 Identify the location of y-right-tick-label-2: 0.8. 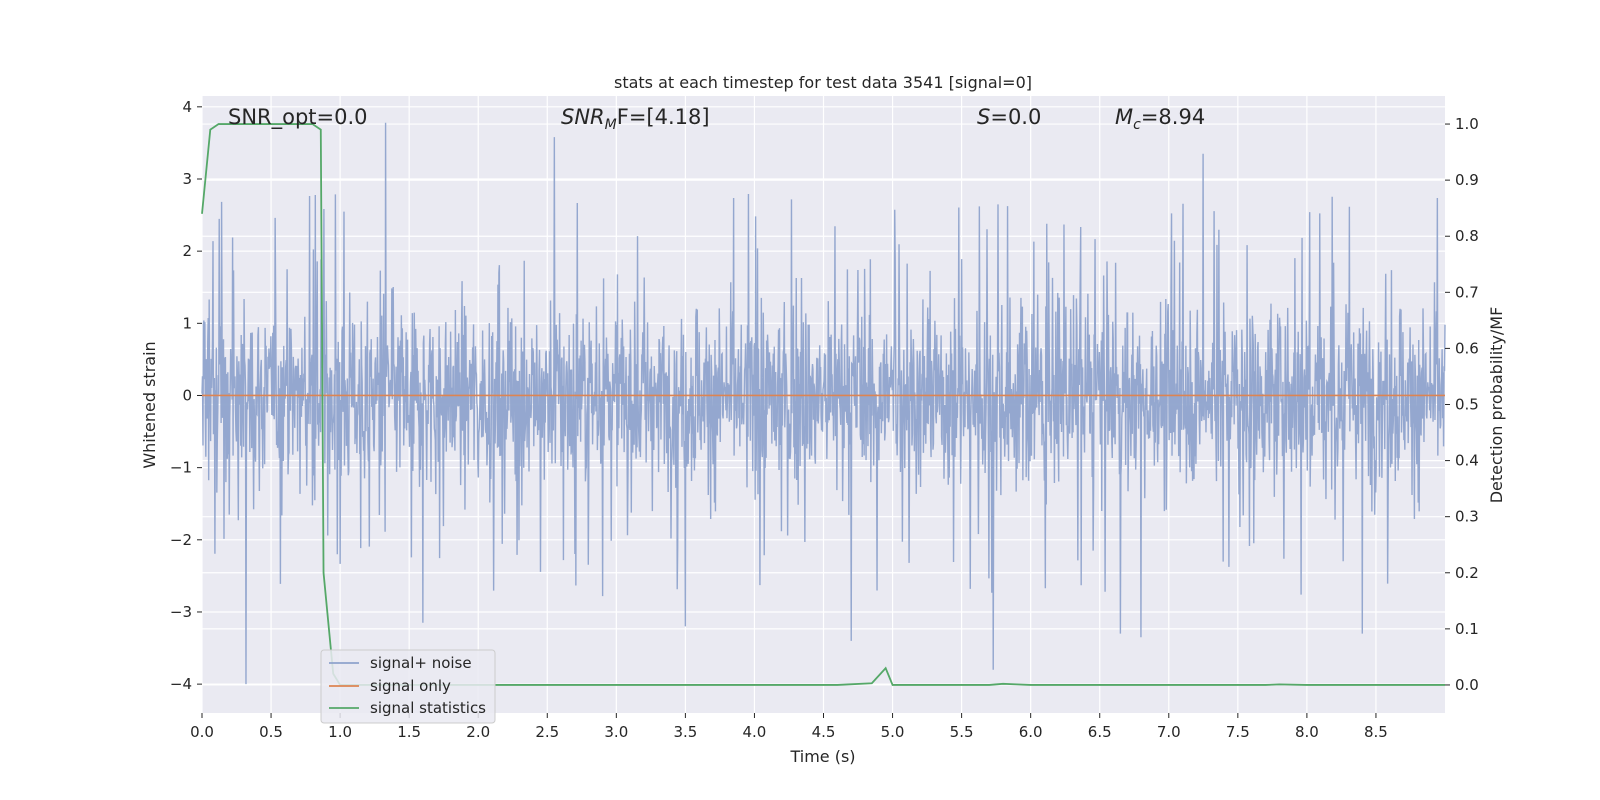
(1467, 236).